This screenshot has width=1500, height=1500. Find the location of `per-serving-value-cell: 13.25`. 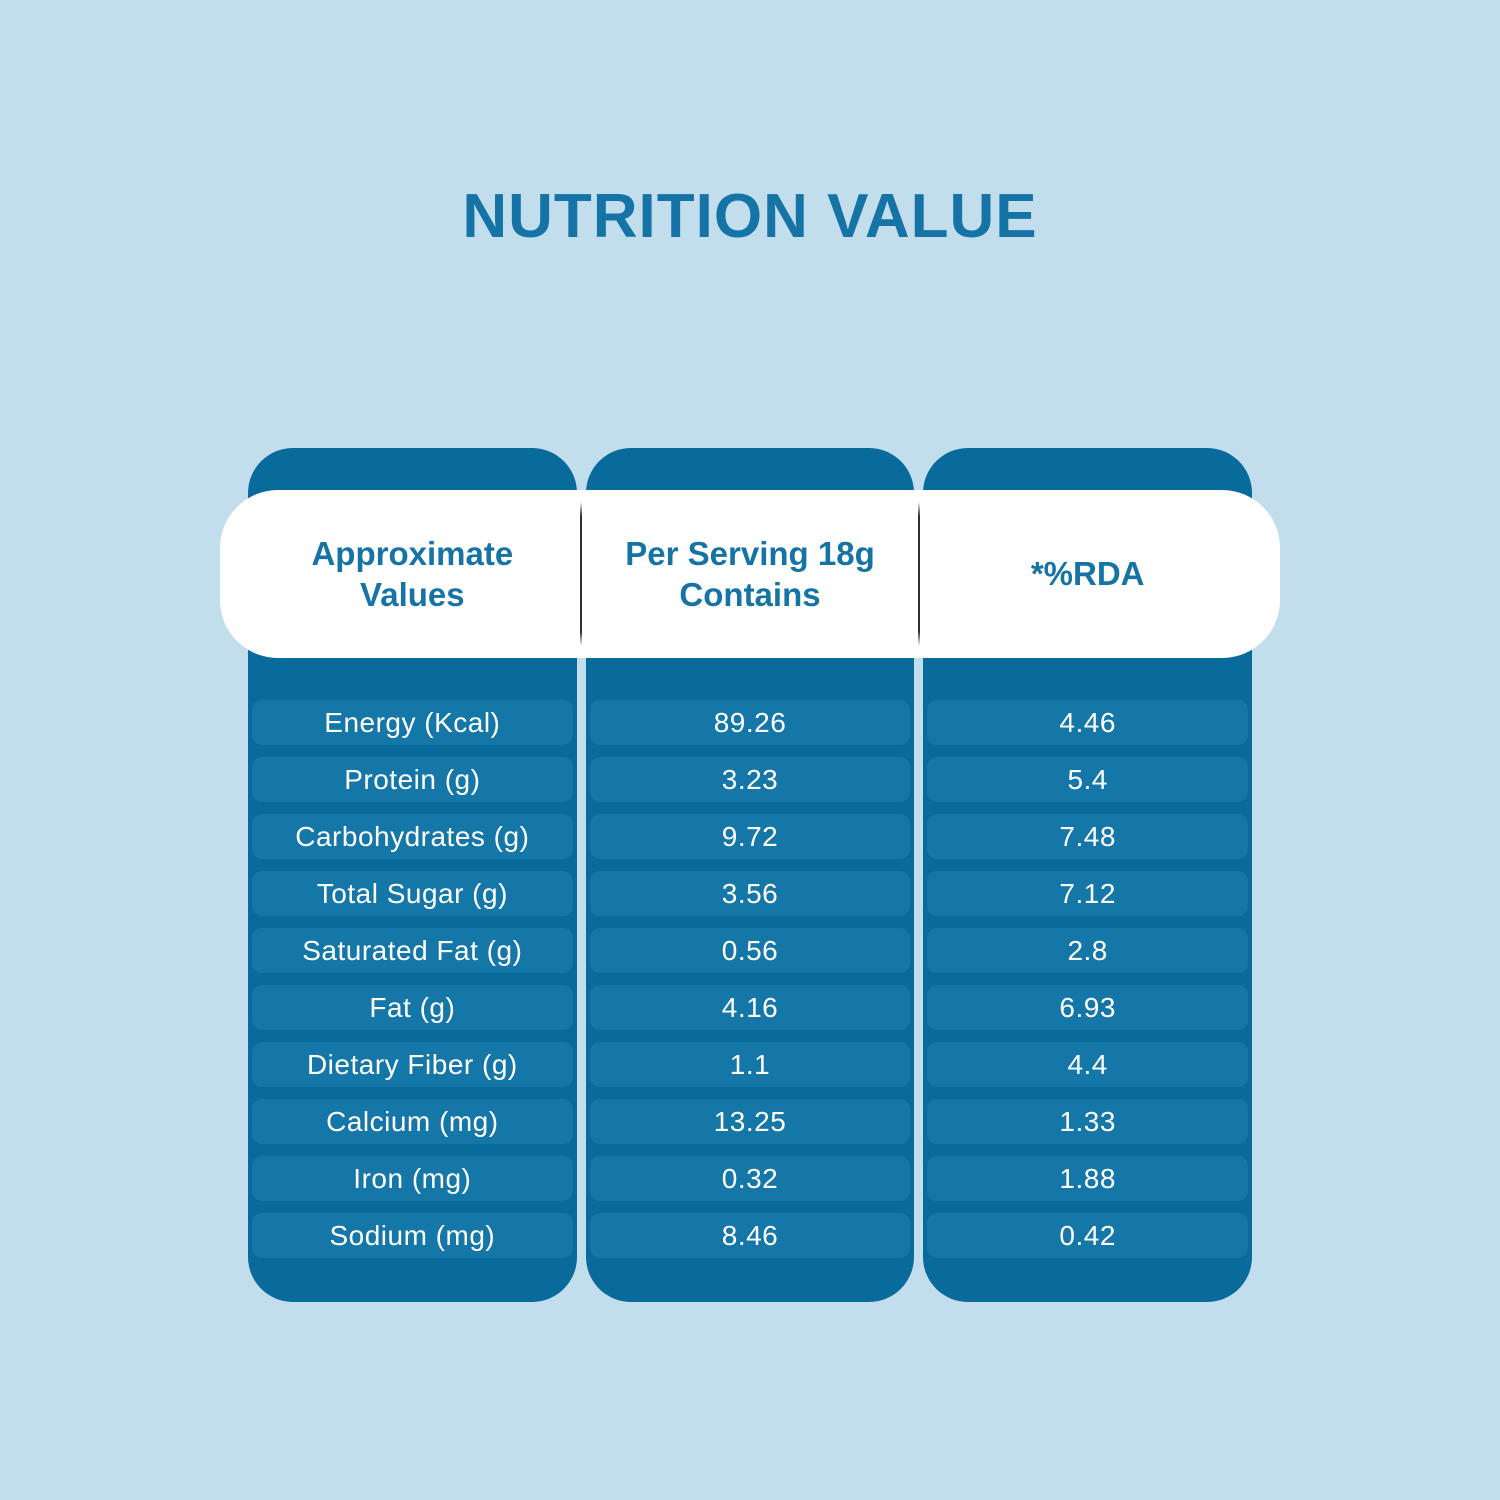

per-serving-value-cell: 13.25 is located at coordinates (750, 1121).